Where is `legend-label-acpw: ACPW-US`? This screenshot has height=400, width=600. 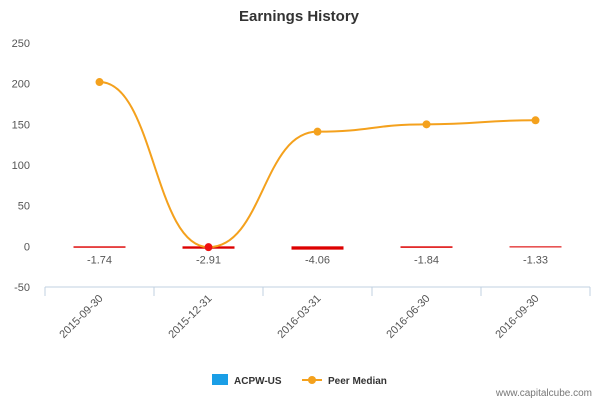
legend-label-acpw: ACPW-US is located at coordinates (258, 381).